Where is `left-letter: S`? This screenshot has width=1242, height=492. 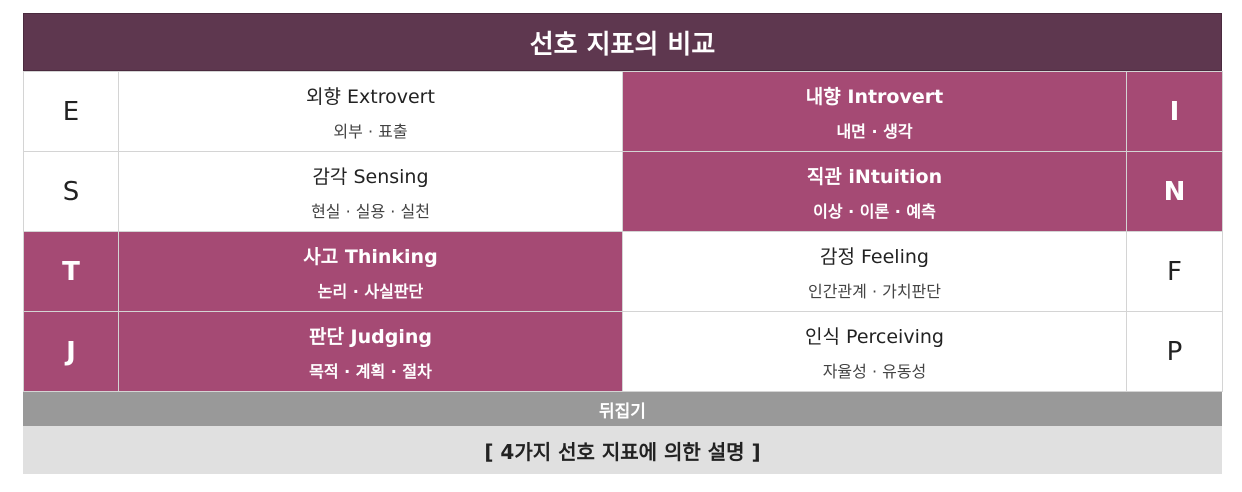 left-letter: S is located at coordinates (71, 191).